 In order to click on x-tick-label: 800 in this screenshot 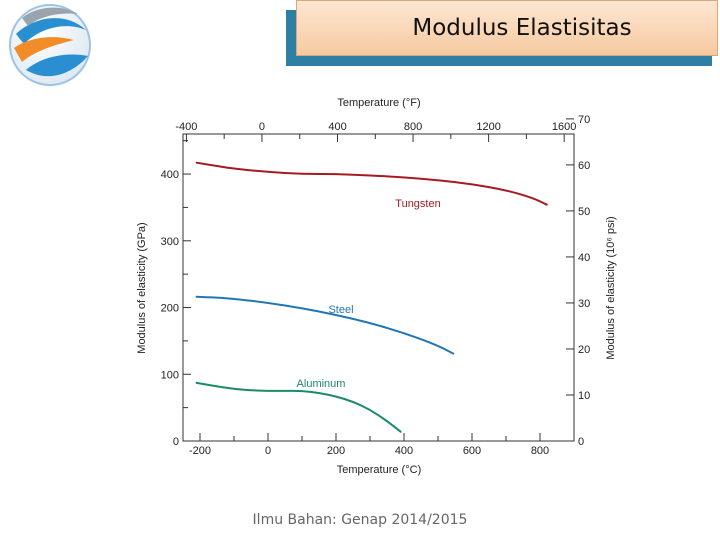, I will do `click(540, 451)`.